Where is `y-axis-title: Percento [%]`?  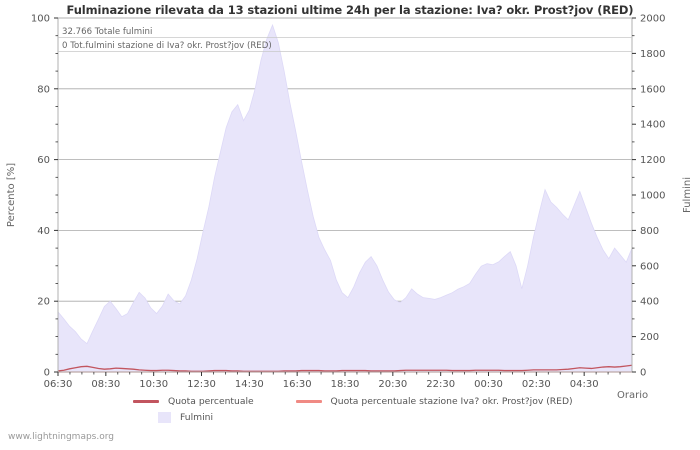
y-axis-title: Percento [%] is located at coordinates (11, 195).